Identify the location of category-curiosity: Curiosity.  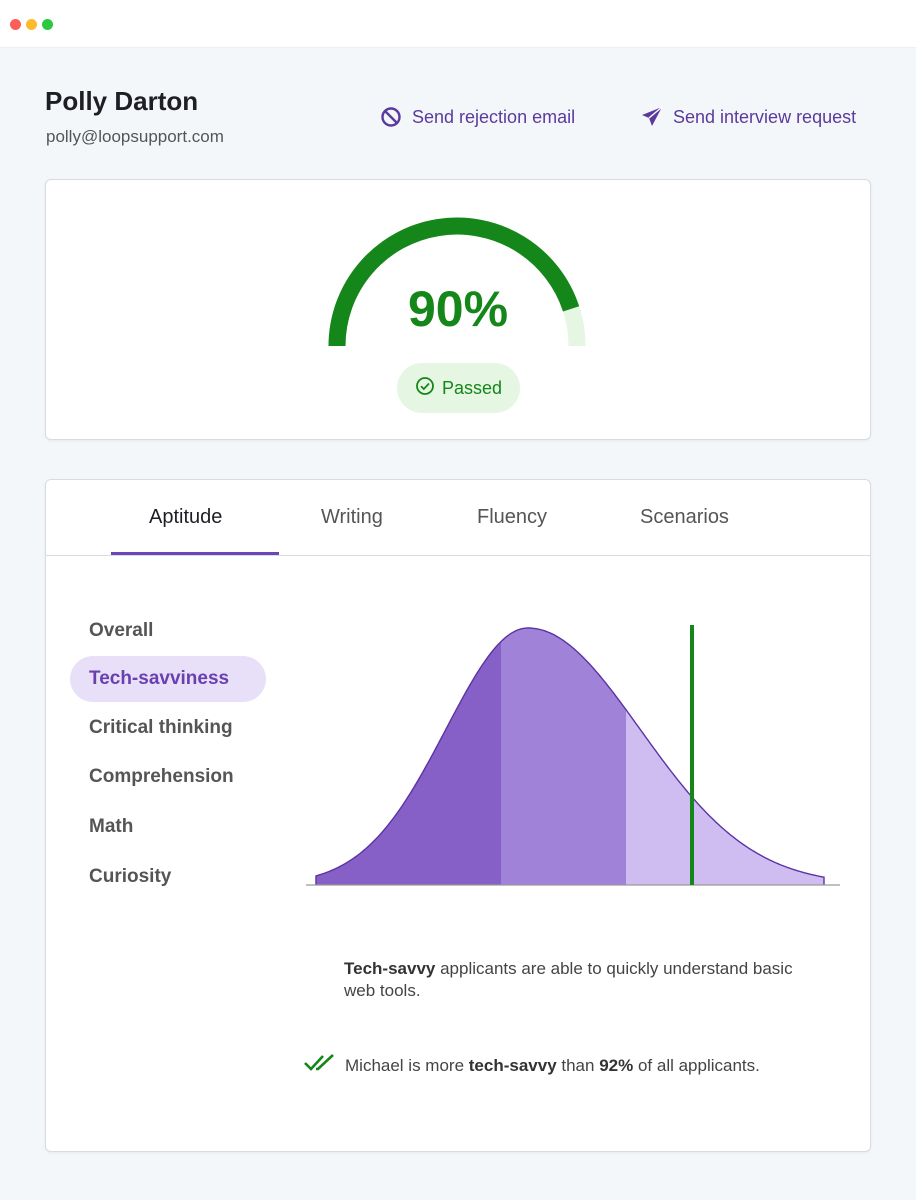
(130, 876).